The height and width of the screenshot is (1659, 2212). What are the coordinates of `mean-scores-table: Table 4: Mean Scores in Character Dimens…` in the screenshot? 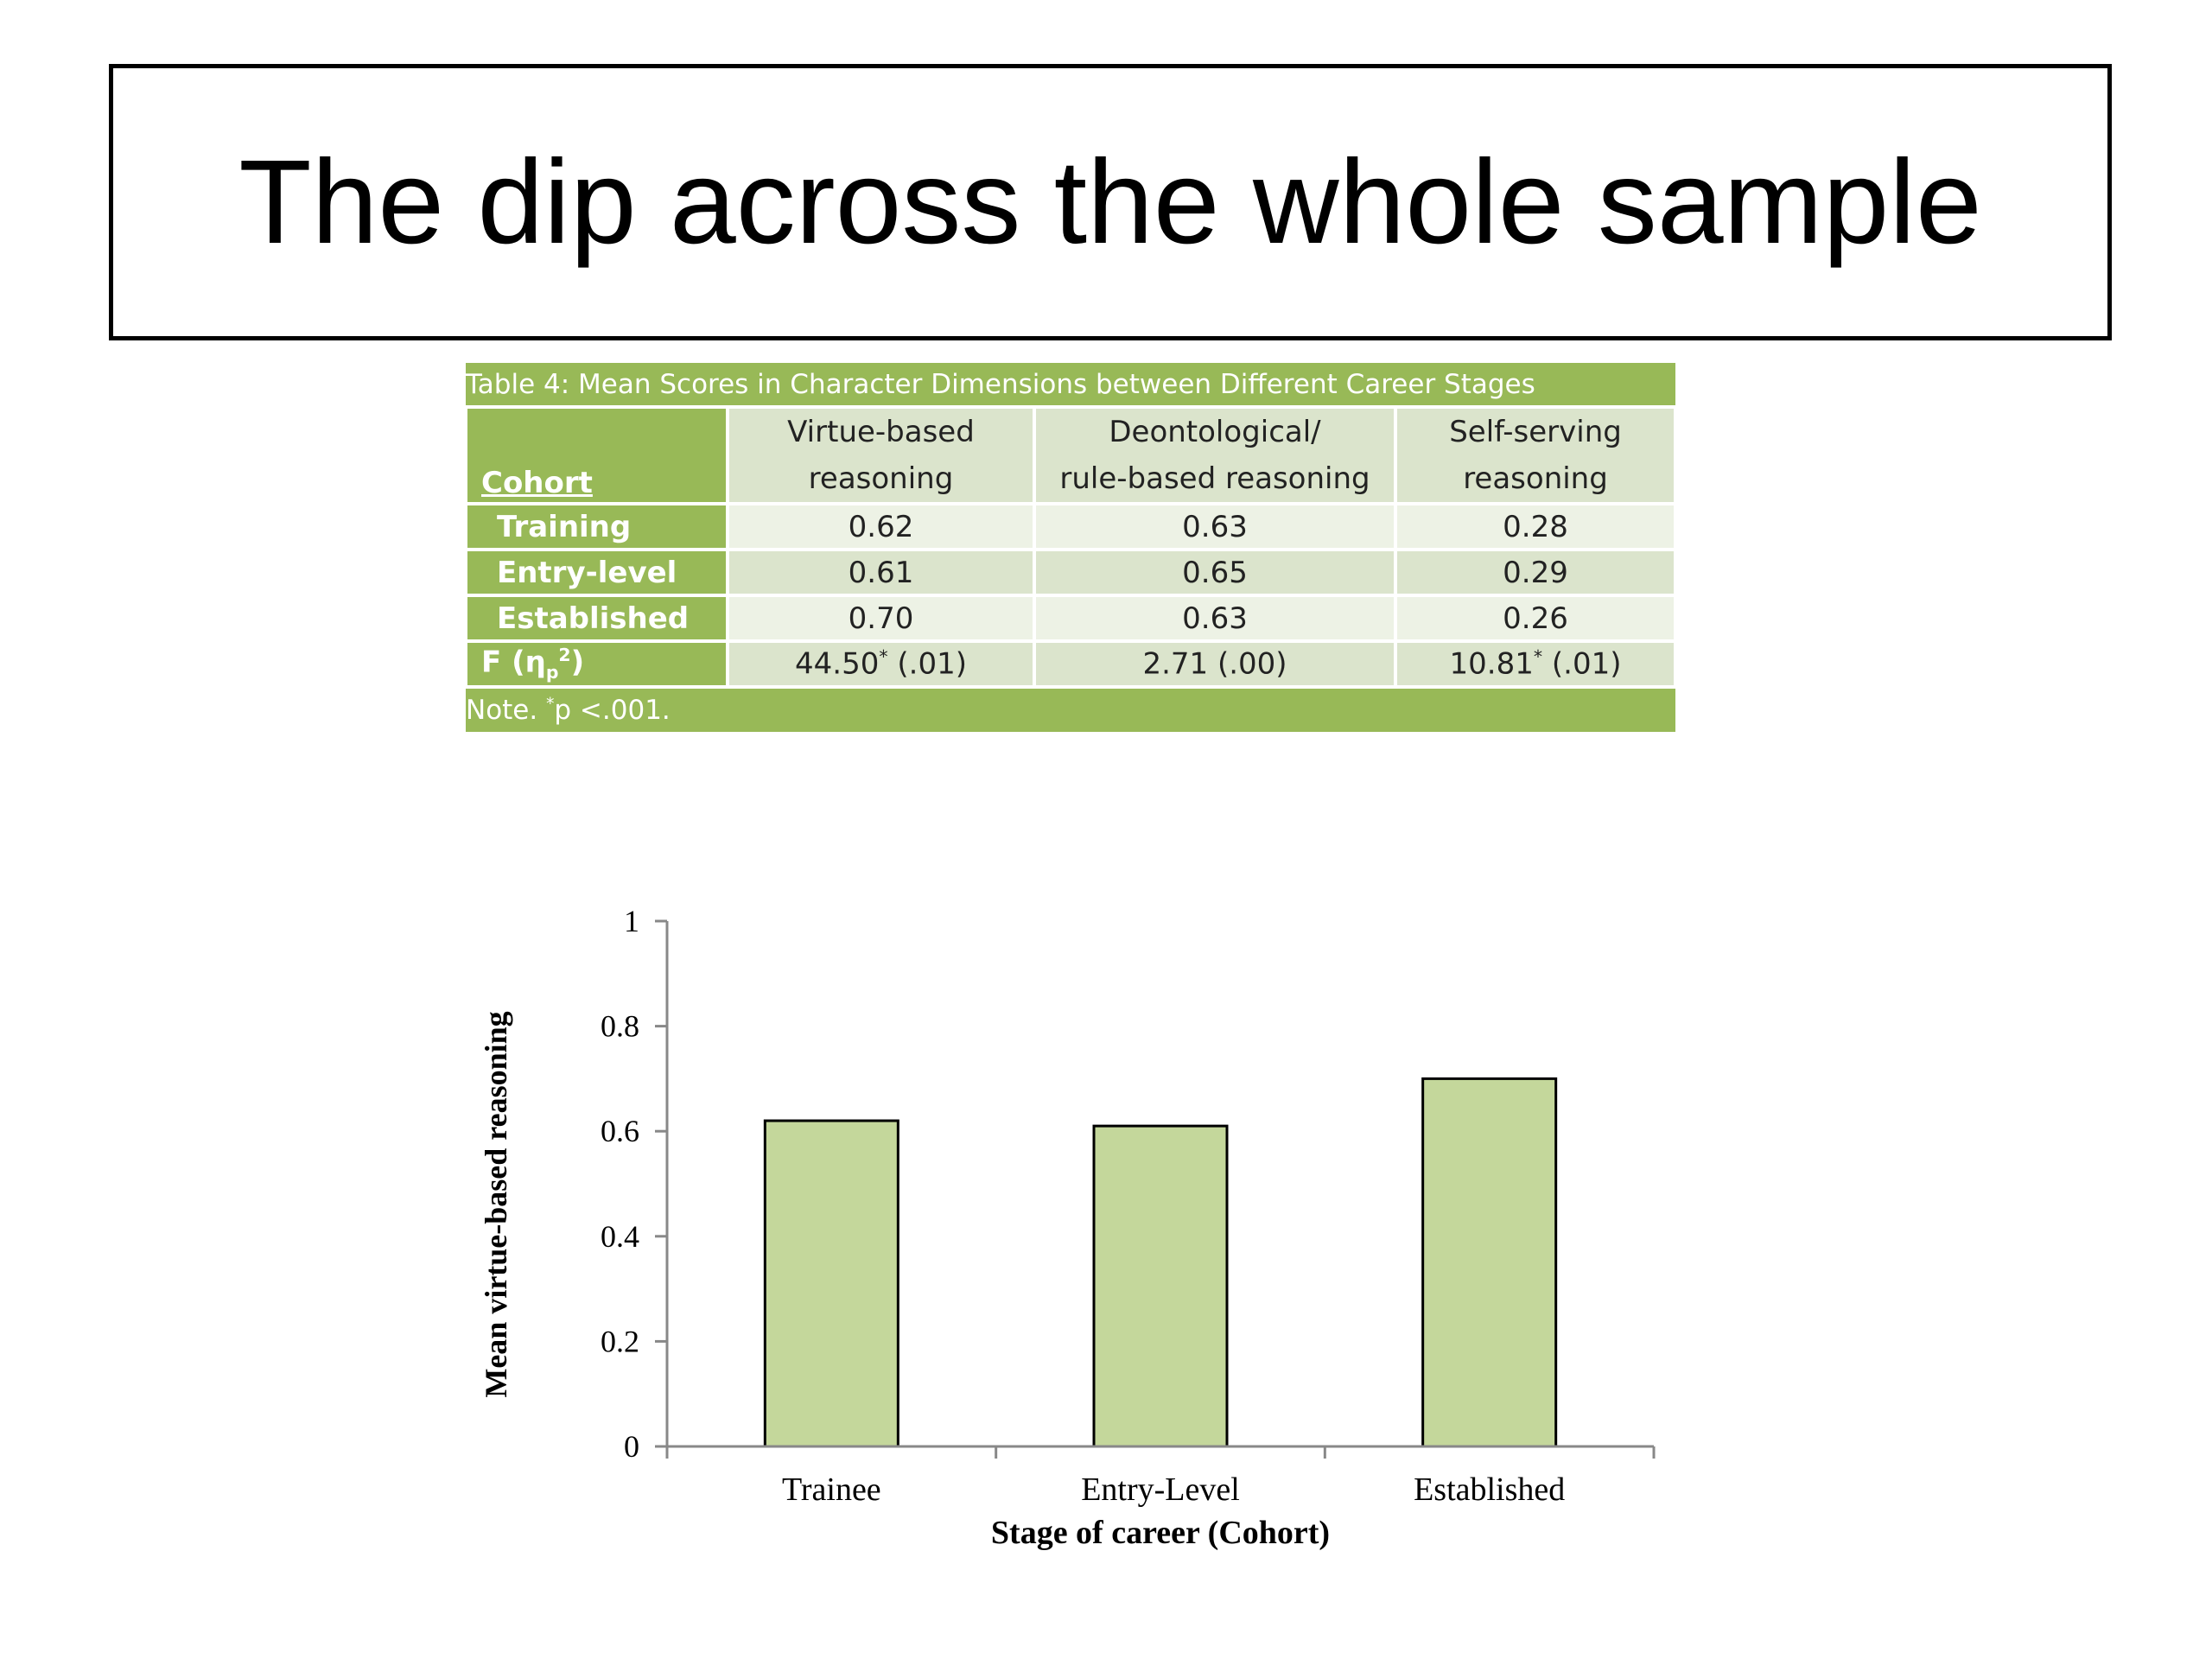 It's located at (1071, 547).